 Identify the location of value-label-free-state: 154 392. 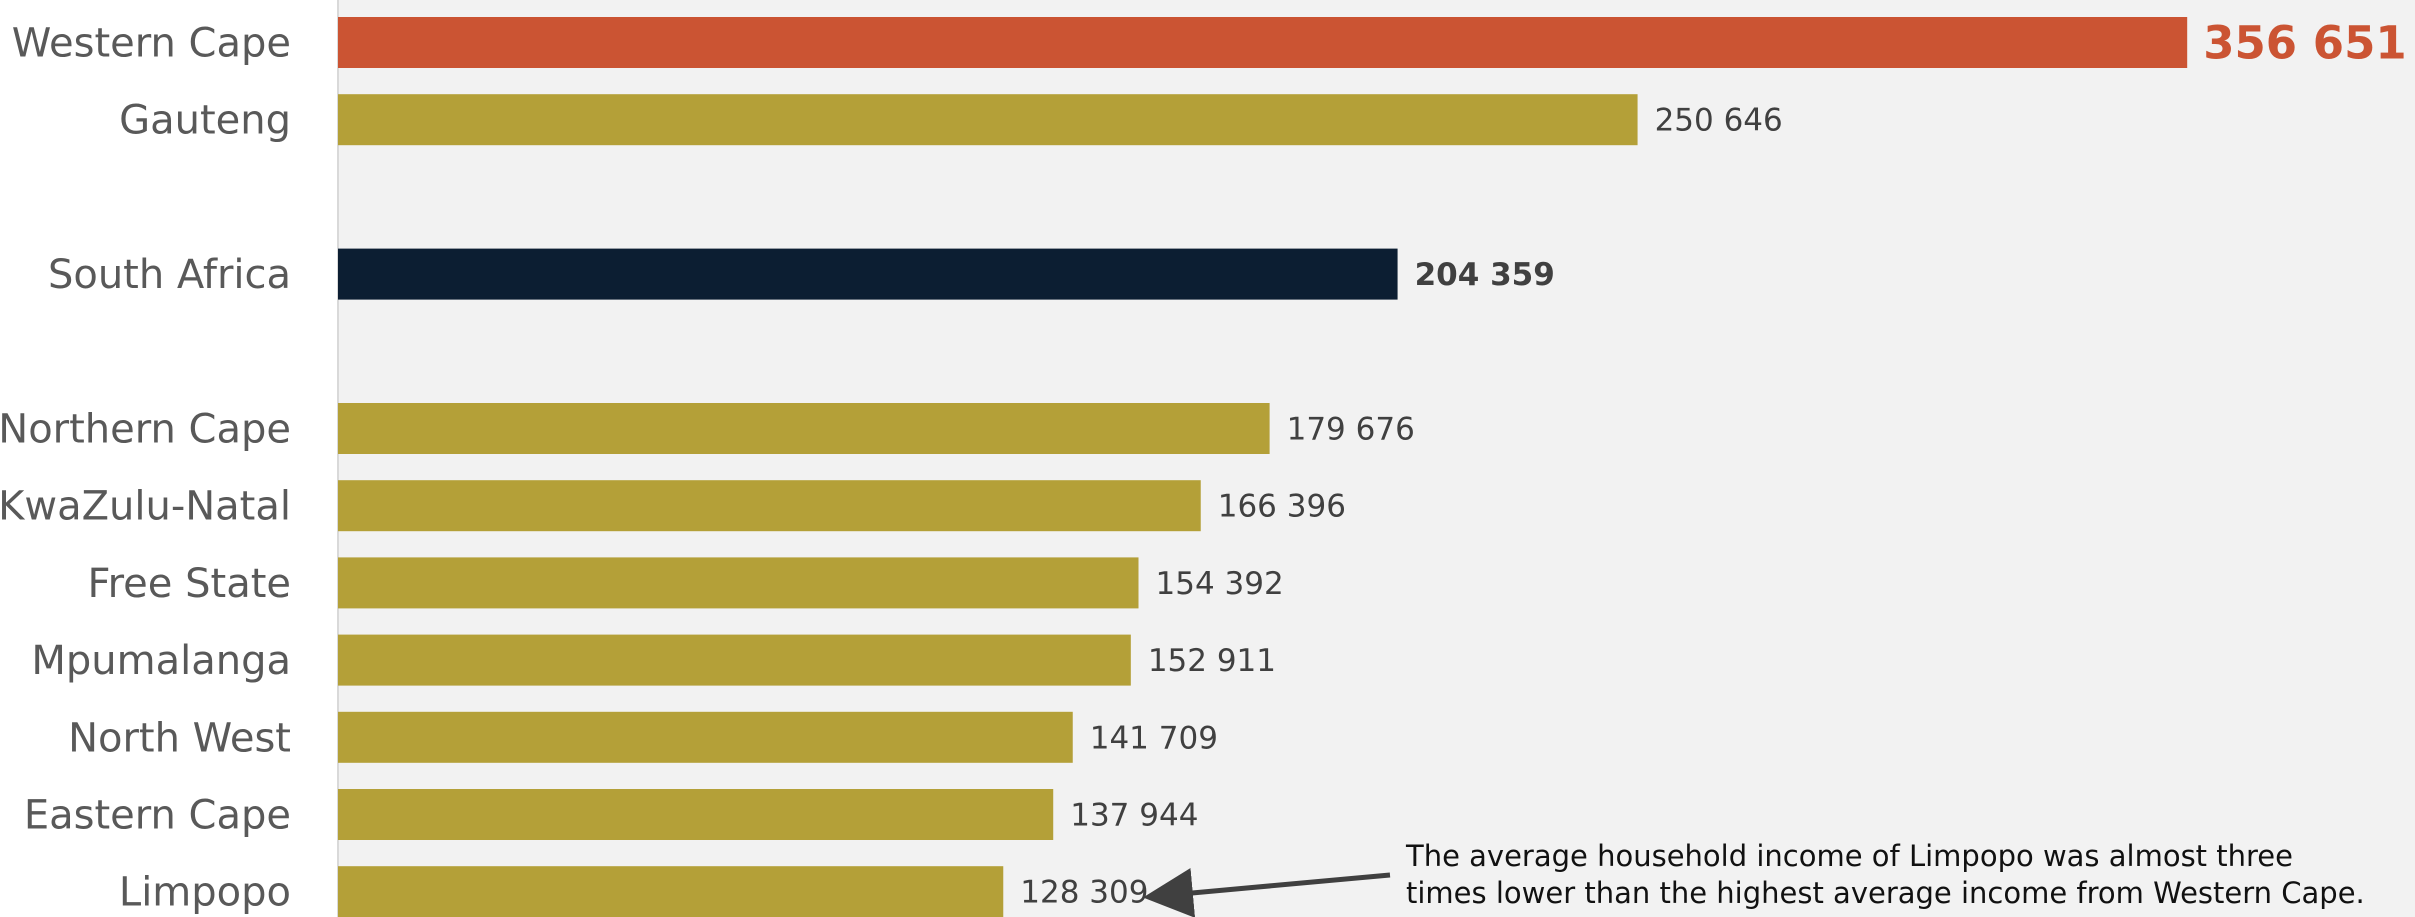
(1220, 584).